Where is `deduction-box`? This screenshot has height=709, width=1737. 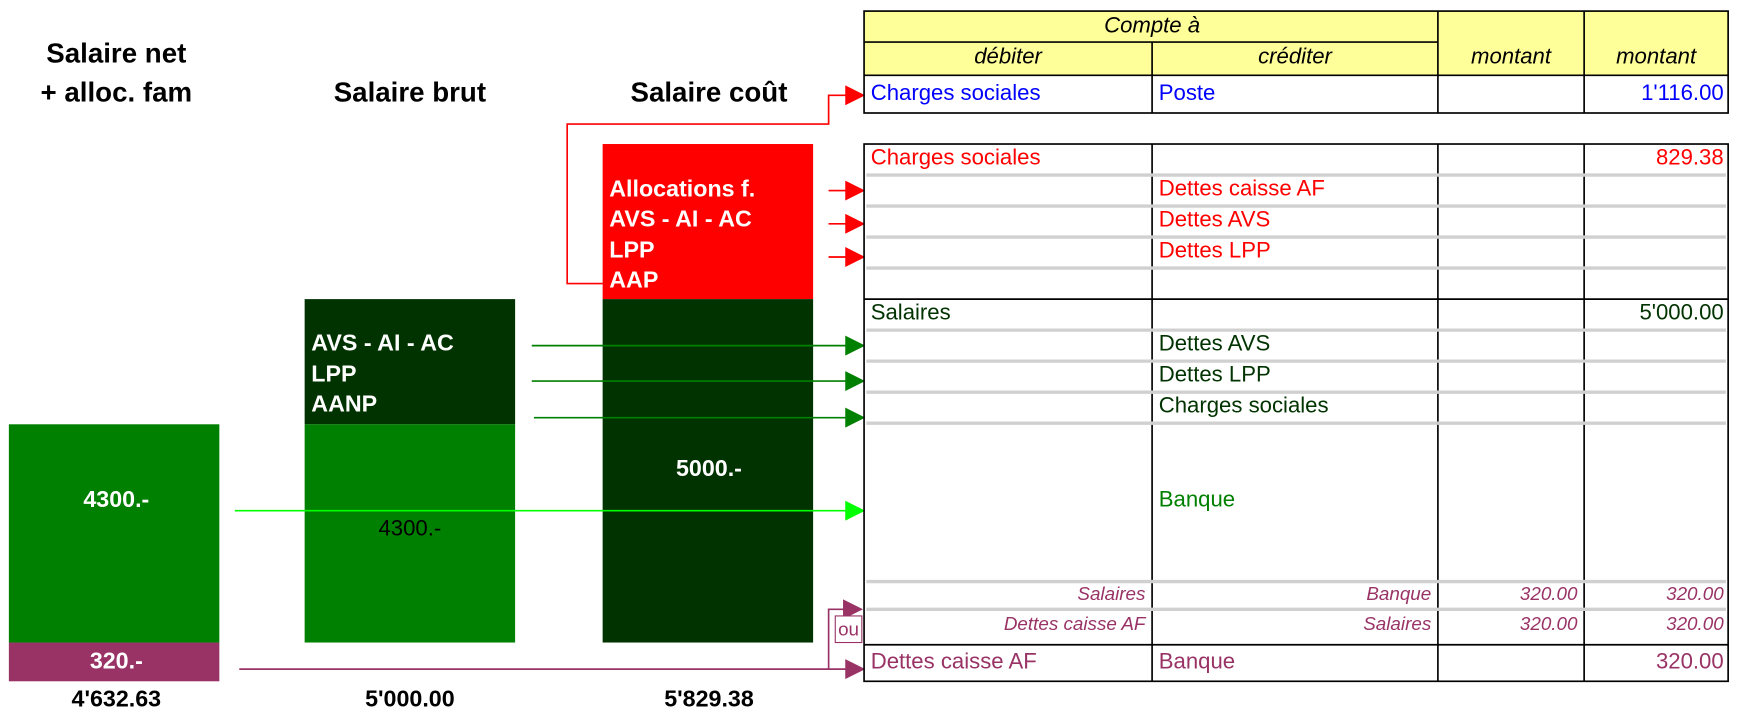
deduction-box is located at coordinates (410, 362).